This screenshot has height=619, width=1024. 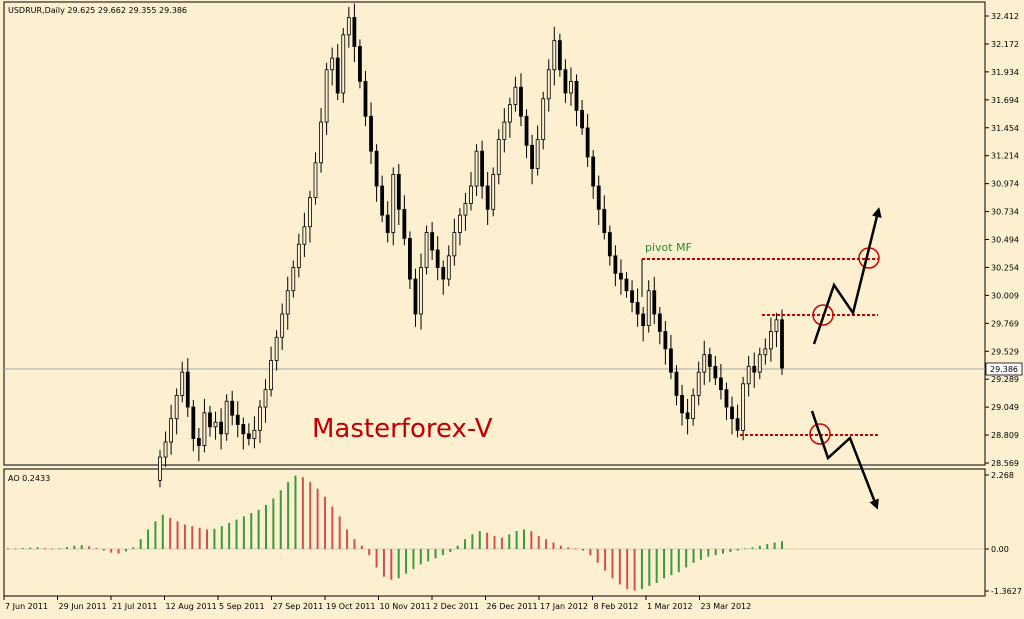 I want to click on support-circle, so click(x=820, y=434).